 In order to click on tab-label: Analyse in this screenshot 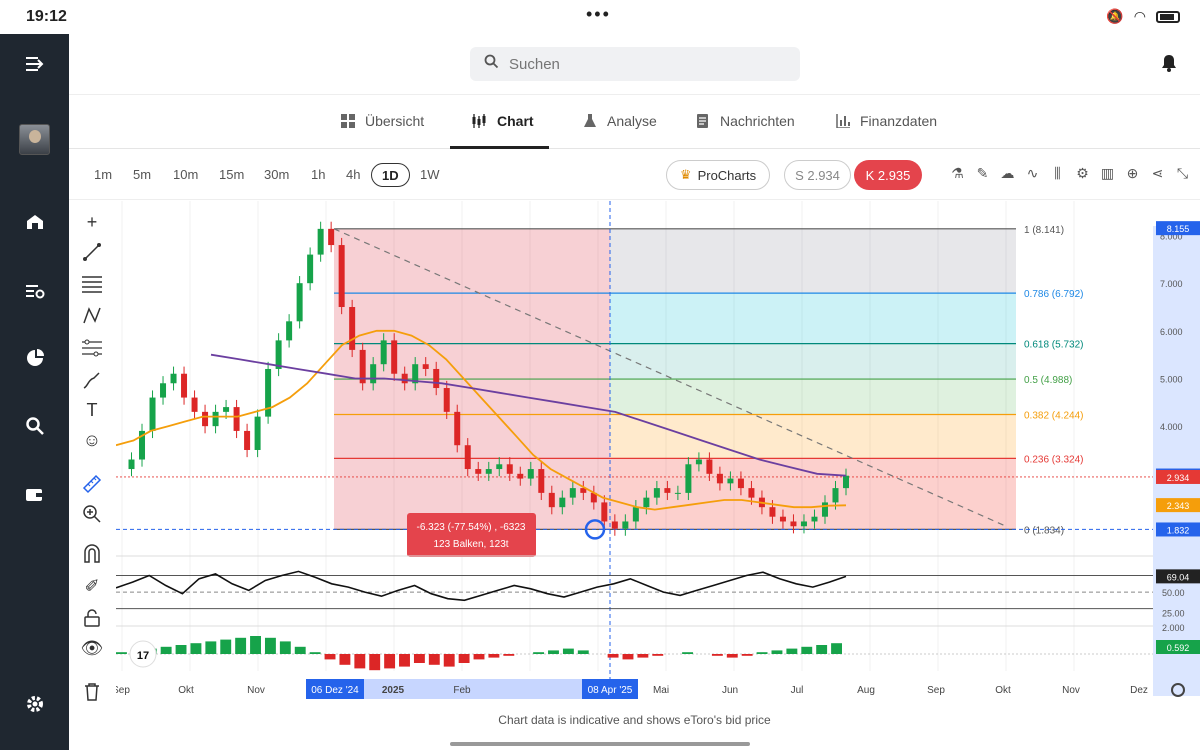, I will do `click(632, 121)`.